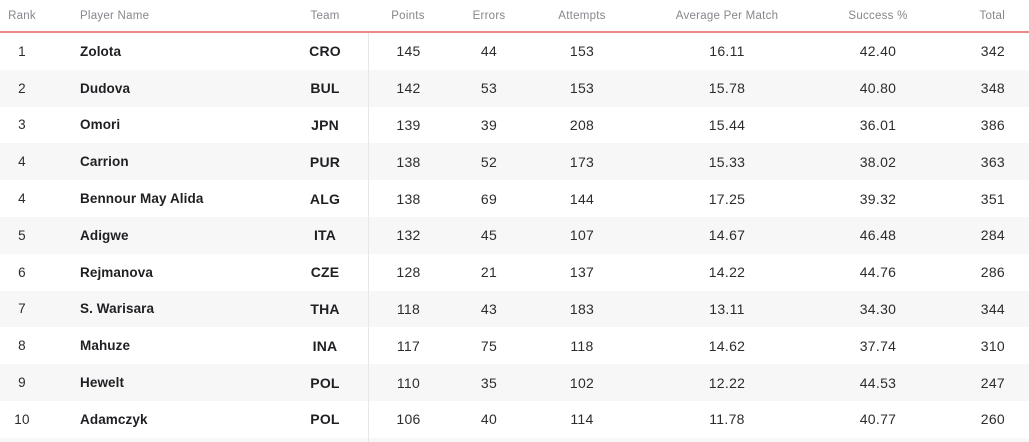 Image resolution: width=1029 pixels, height=442 pixels. Describe the element at coordinates (325, 345) in the screenshot. I see `team-code-cell: INA` at that location.